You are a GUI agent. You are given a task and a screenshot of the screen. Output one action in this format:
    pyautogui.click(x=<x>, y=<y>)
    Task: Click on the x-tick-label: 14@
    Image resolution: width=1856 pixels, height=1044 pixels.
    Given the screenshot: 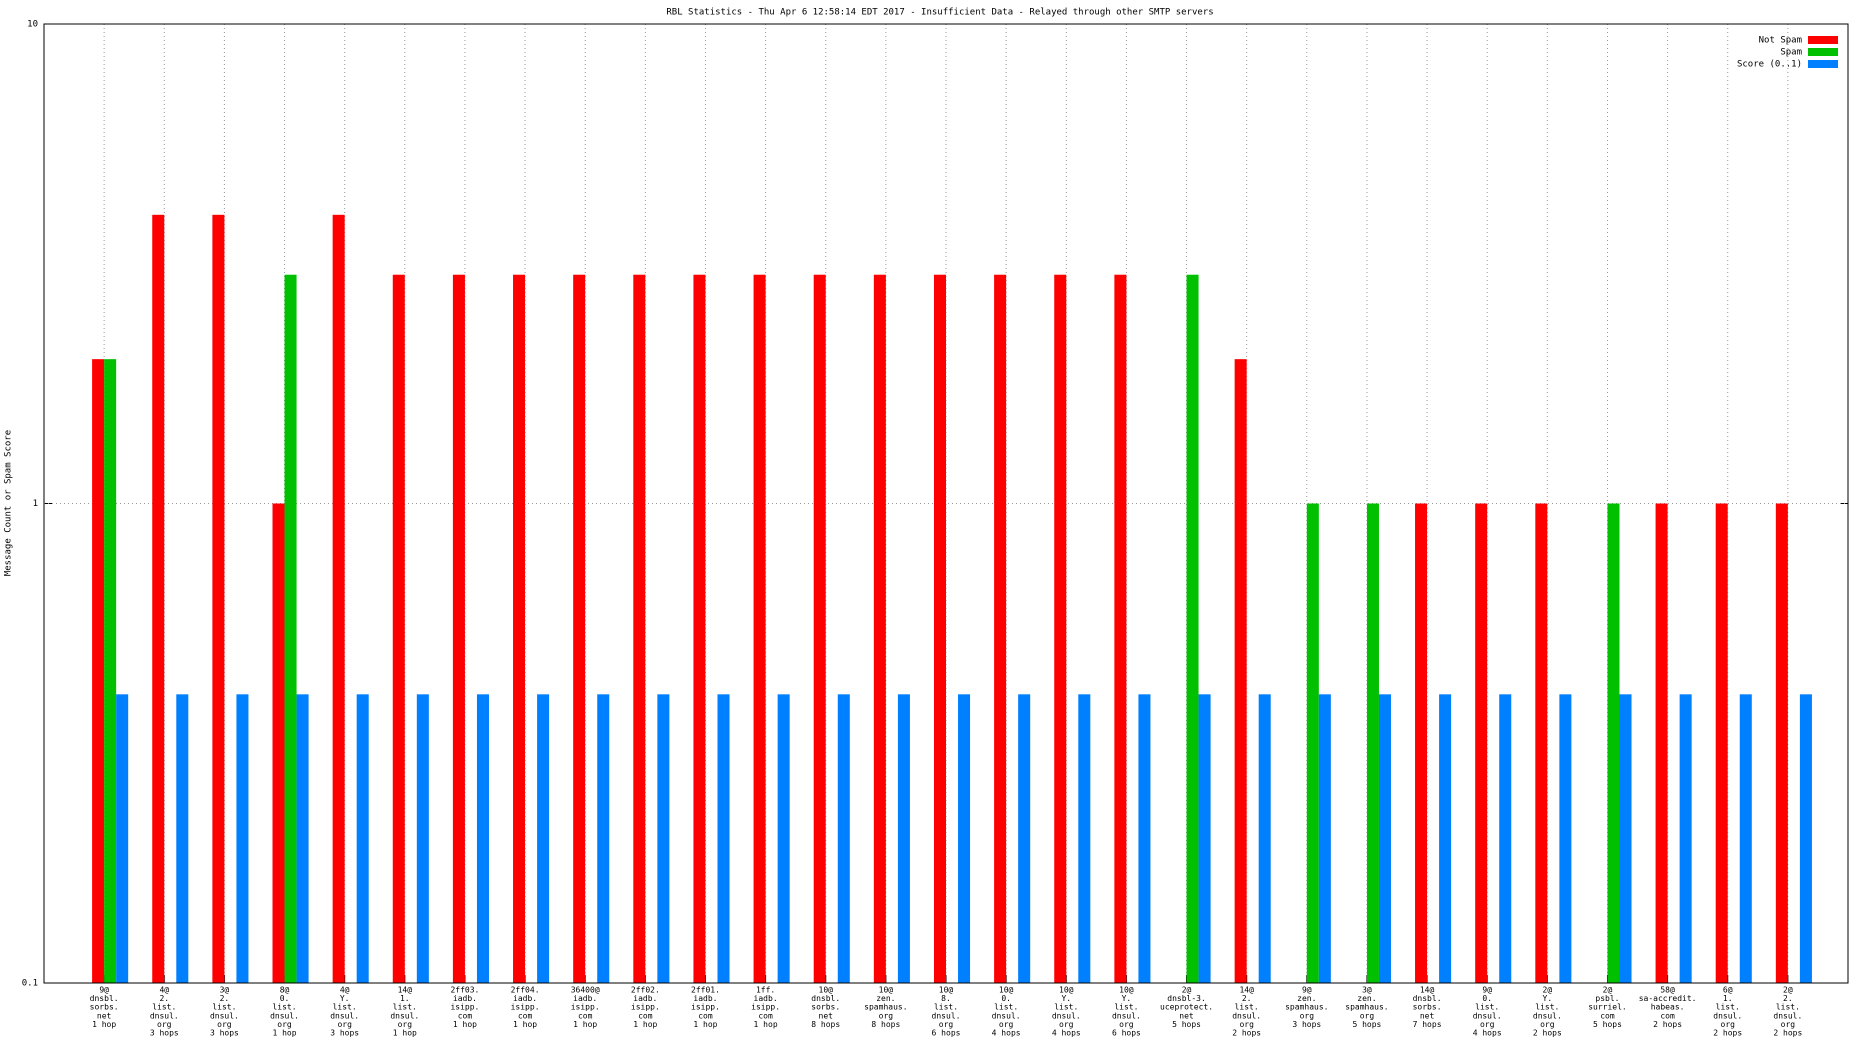 What is the action you would take?
    pyautogui.click(x=1427, y=990)
    